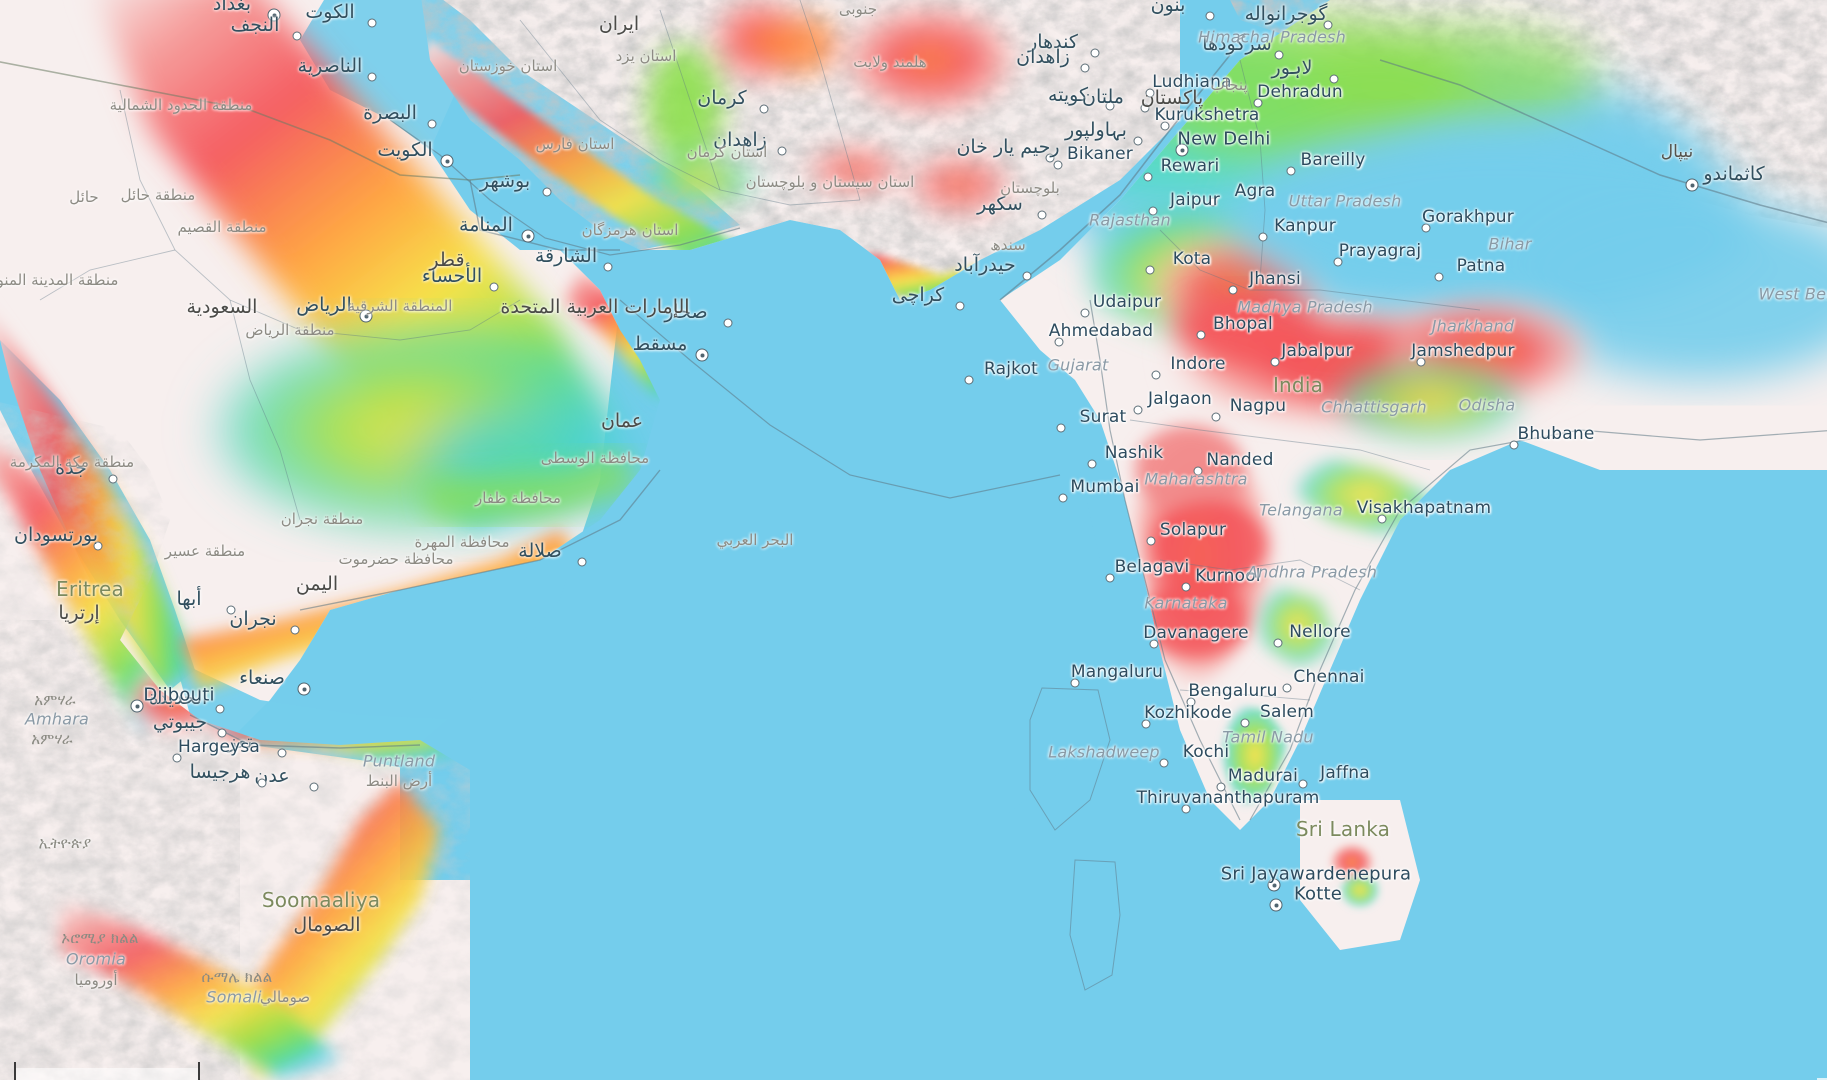 This screenshot has height=1080, width=1827. Describe the element at coordinates (1822, 1079) in the screenshot. I see `attribution` at that location.